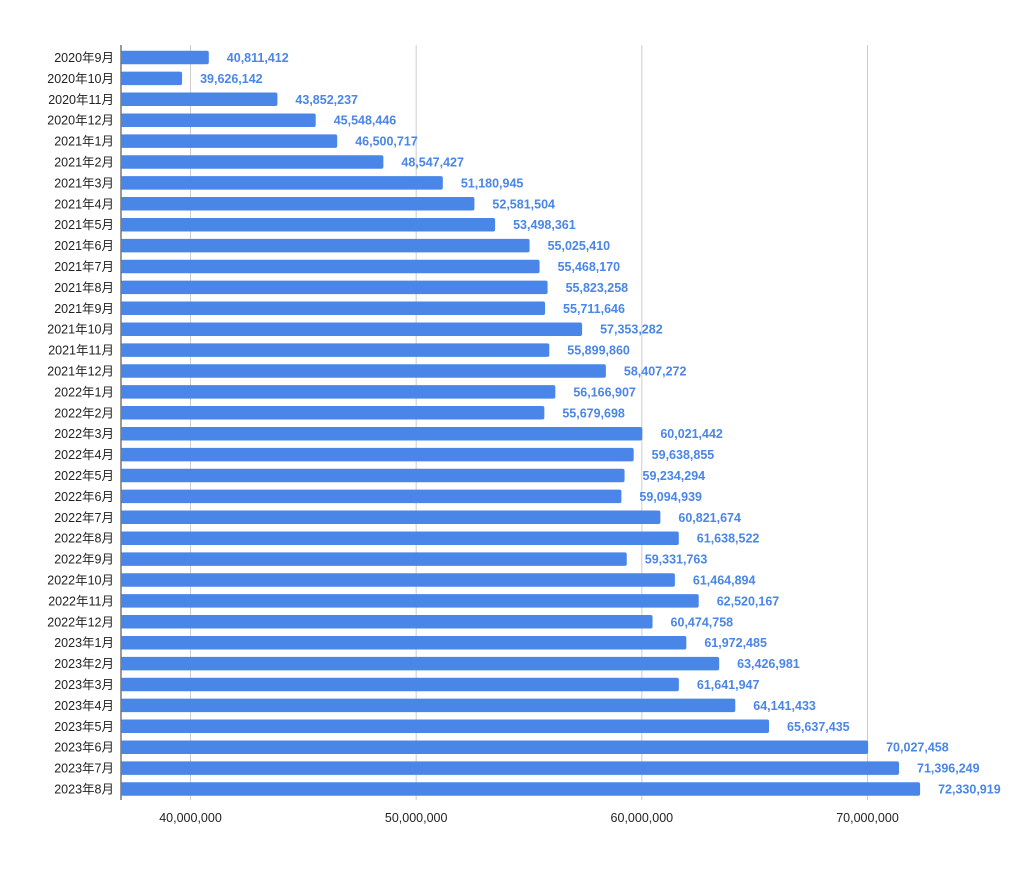 The height and width of the screenshot is (873, 1024). Describe the element at coordinates (80, 581) in the screenshot. I see `category-label: 2022年10月` at that location.